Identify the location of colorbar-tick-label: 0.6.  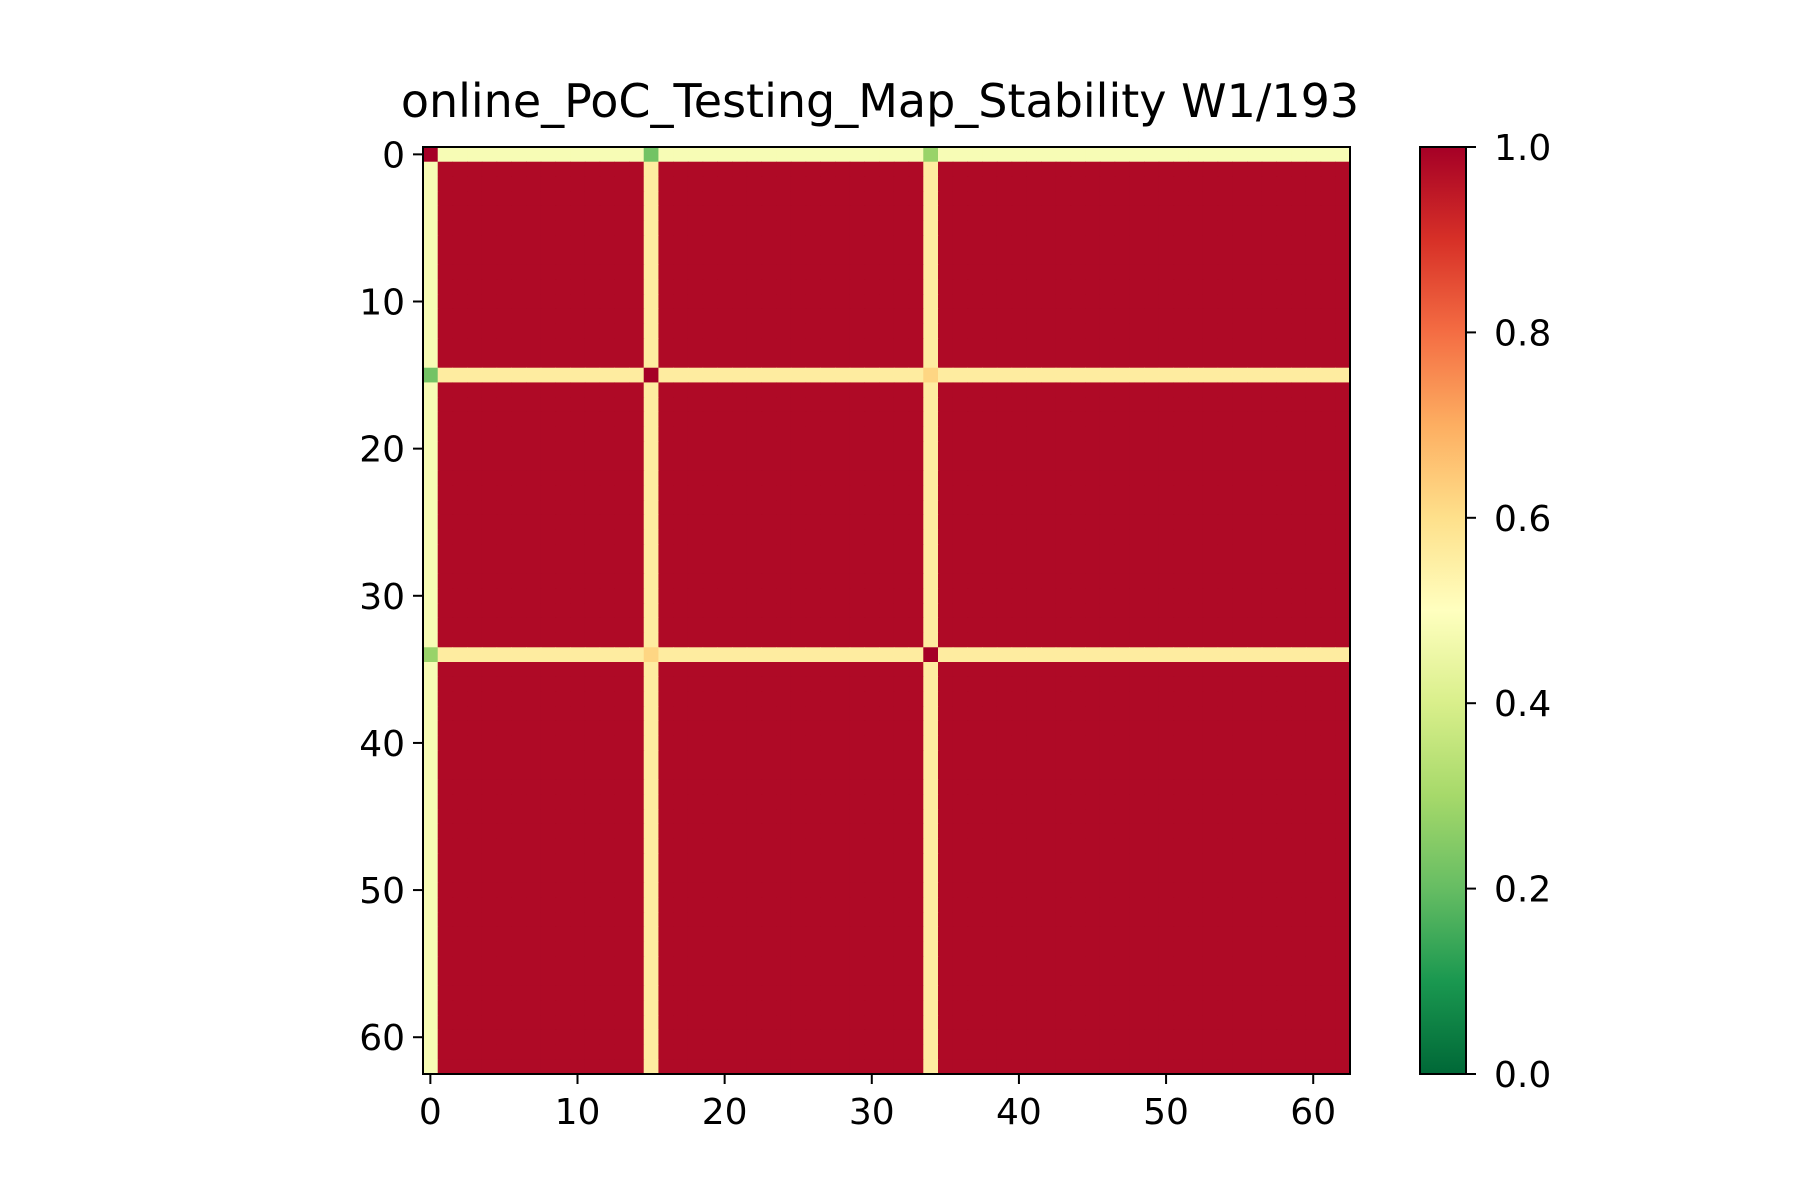
(1522, 519).